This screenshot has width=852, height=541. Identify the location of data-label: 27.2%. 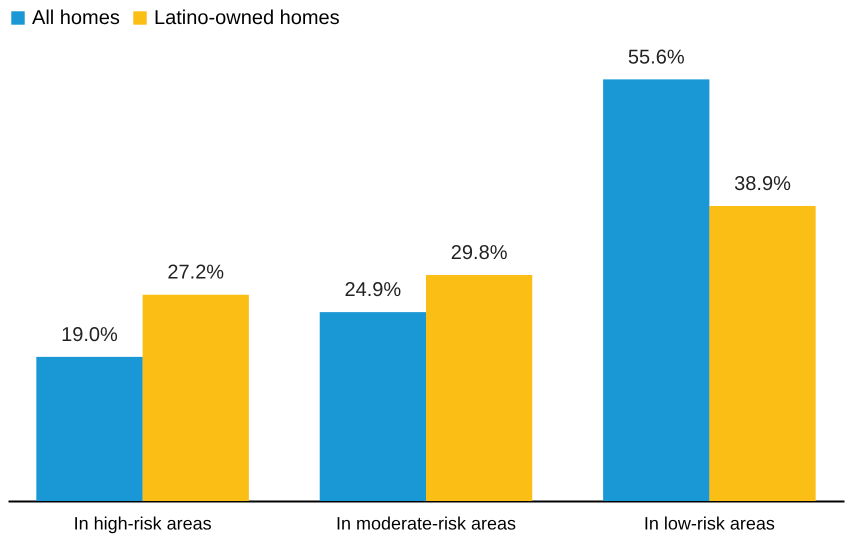
(195, 273).